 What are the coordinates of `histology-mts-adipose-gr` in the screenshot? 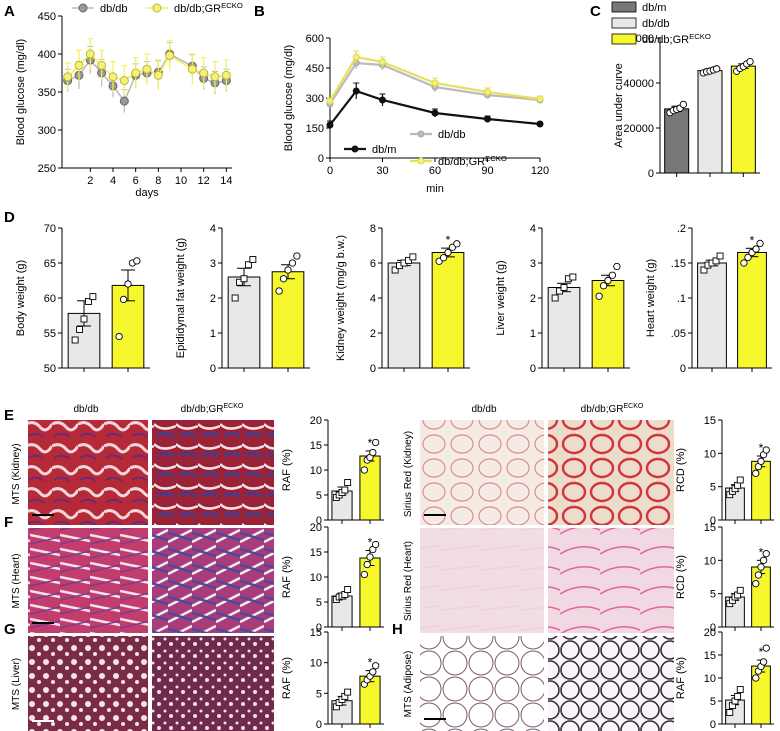 It's located at (611, 683).